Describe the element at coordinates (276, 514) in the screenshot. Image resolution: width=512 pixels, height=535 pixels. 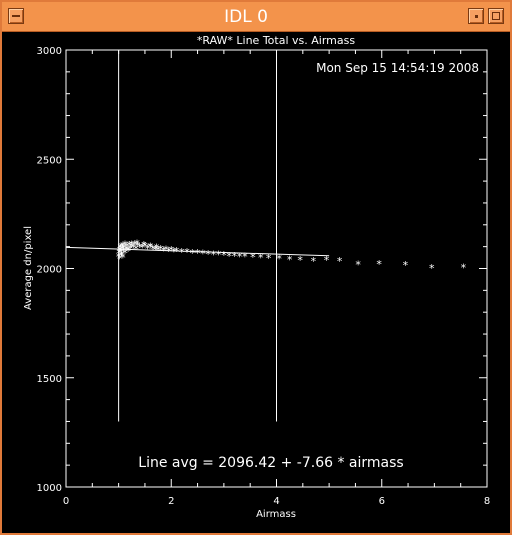
I see `x-axis-label: Airmass` at that location.